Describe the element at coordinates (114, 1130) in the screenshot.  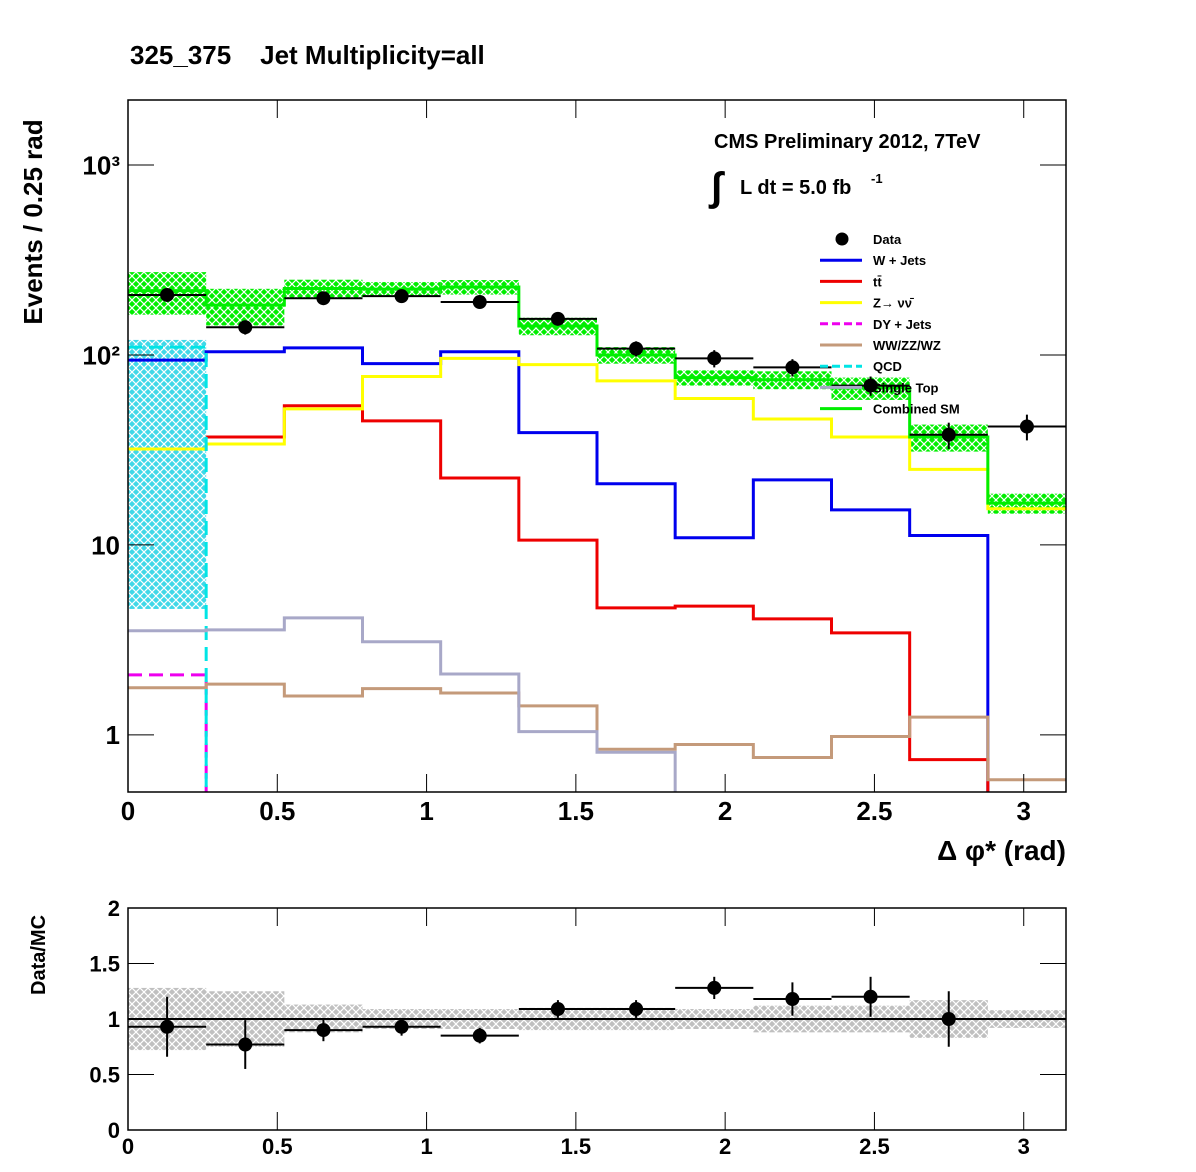
I see `y-tick-label: 0` at that location.